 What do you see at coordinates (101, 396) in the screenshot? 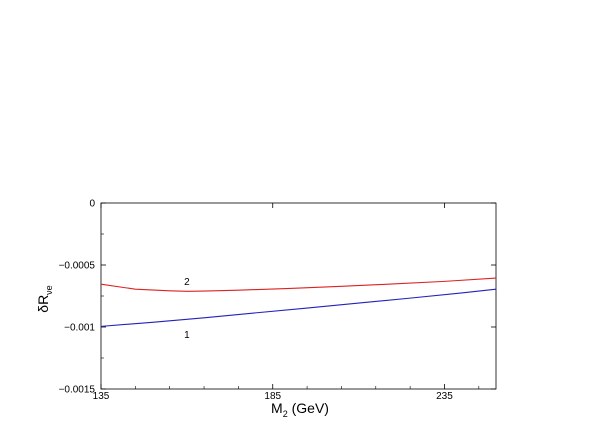
I see `x-tick-label: 135` at bounding box center [101, 396].